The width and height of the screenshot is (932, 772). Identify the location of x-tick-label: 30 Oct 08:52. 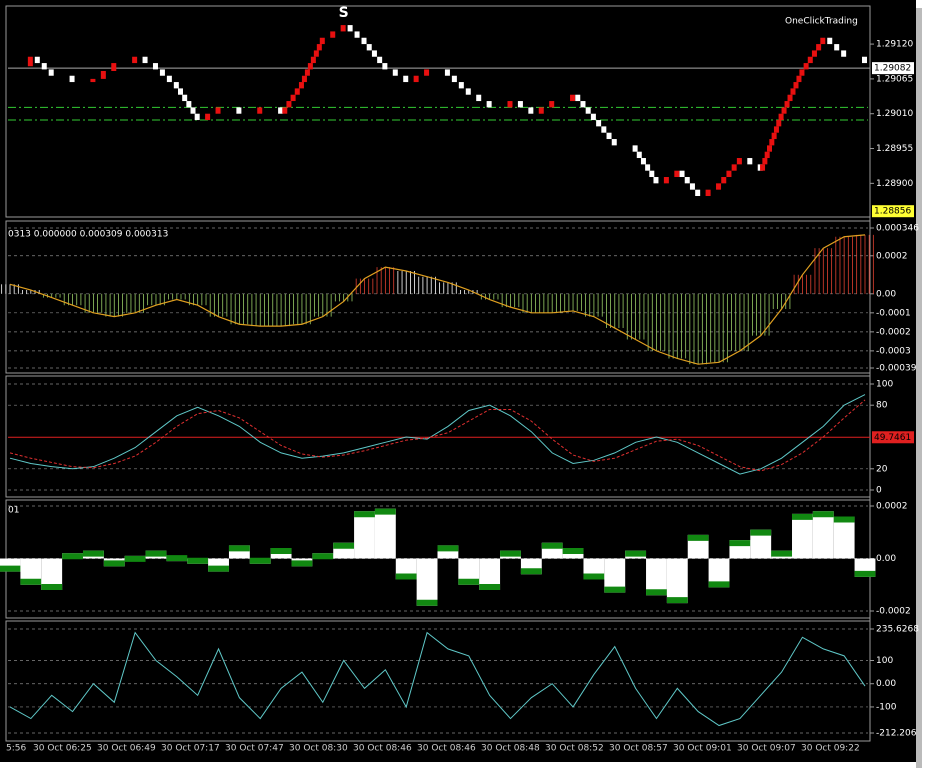
(574, 749).